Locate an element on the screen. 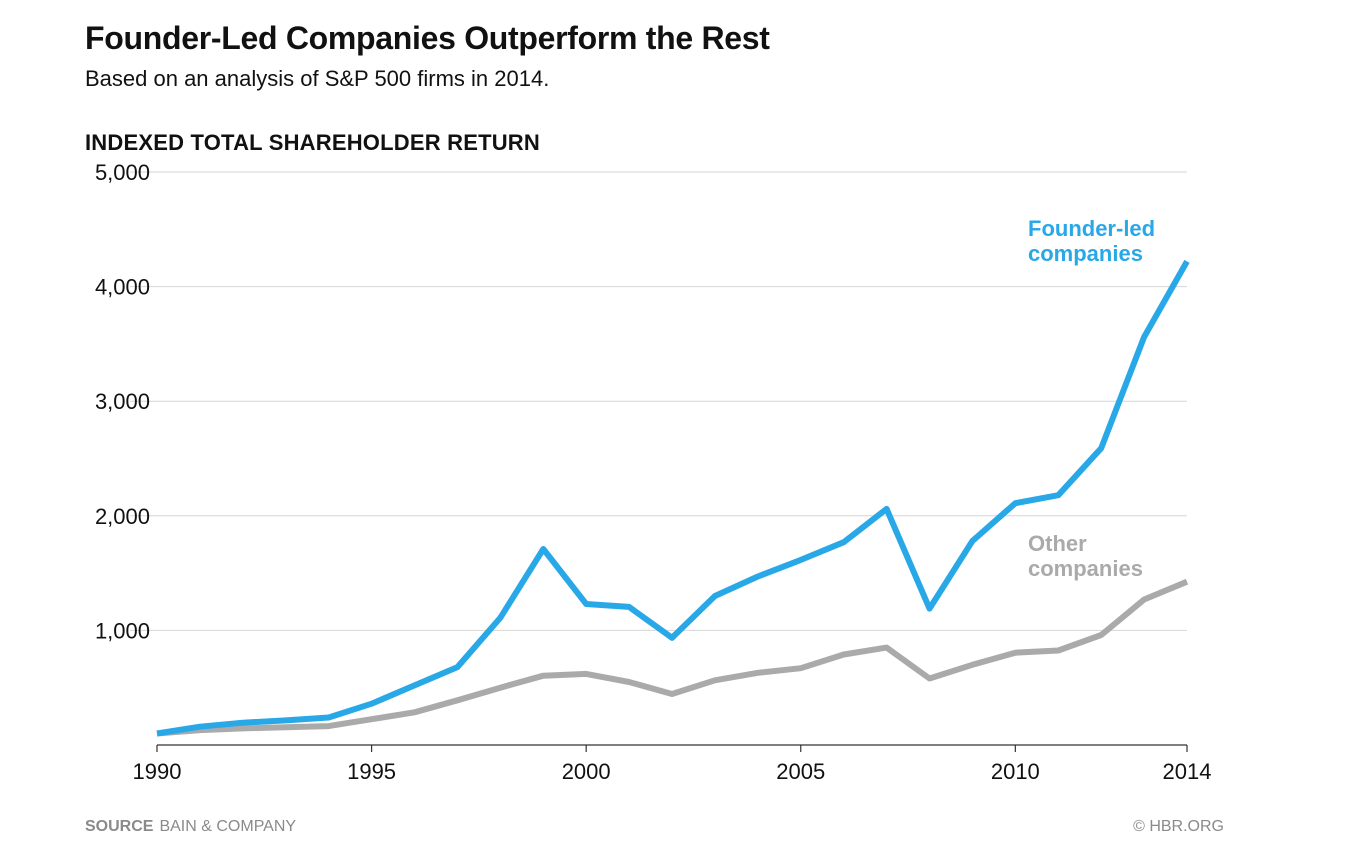 This screenshot has height=866, width=1352. x-tick-label: 1990 is located at coordinates (157, 771).